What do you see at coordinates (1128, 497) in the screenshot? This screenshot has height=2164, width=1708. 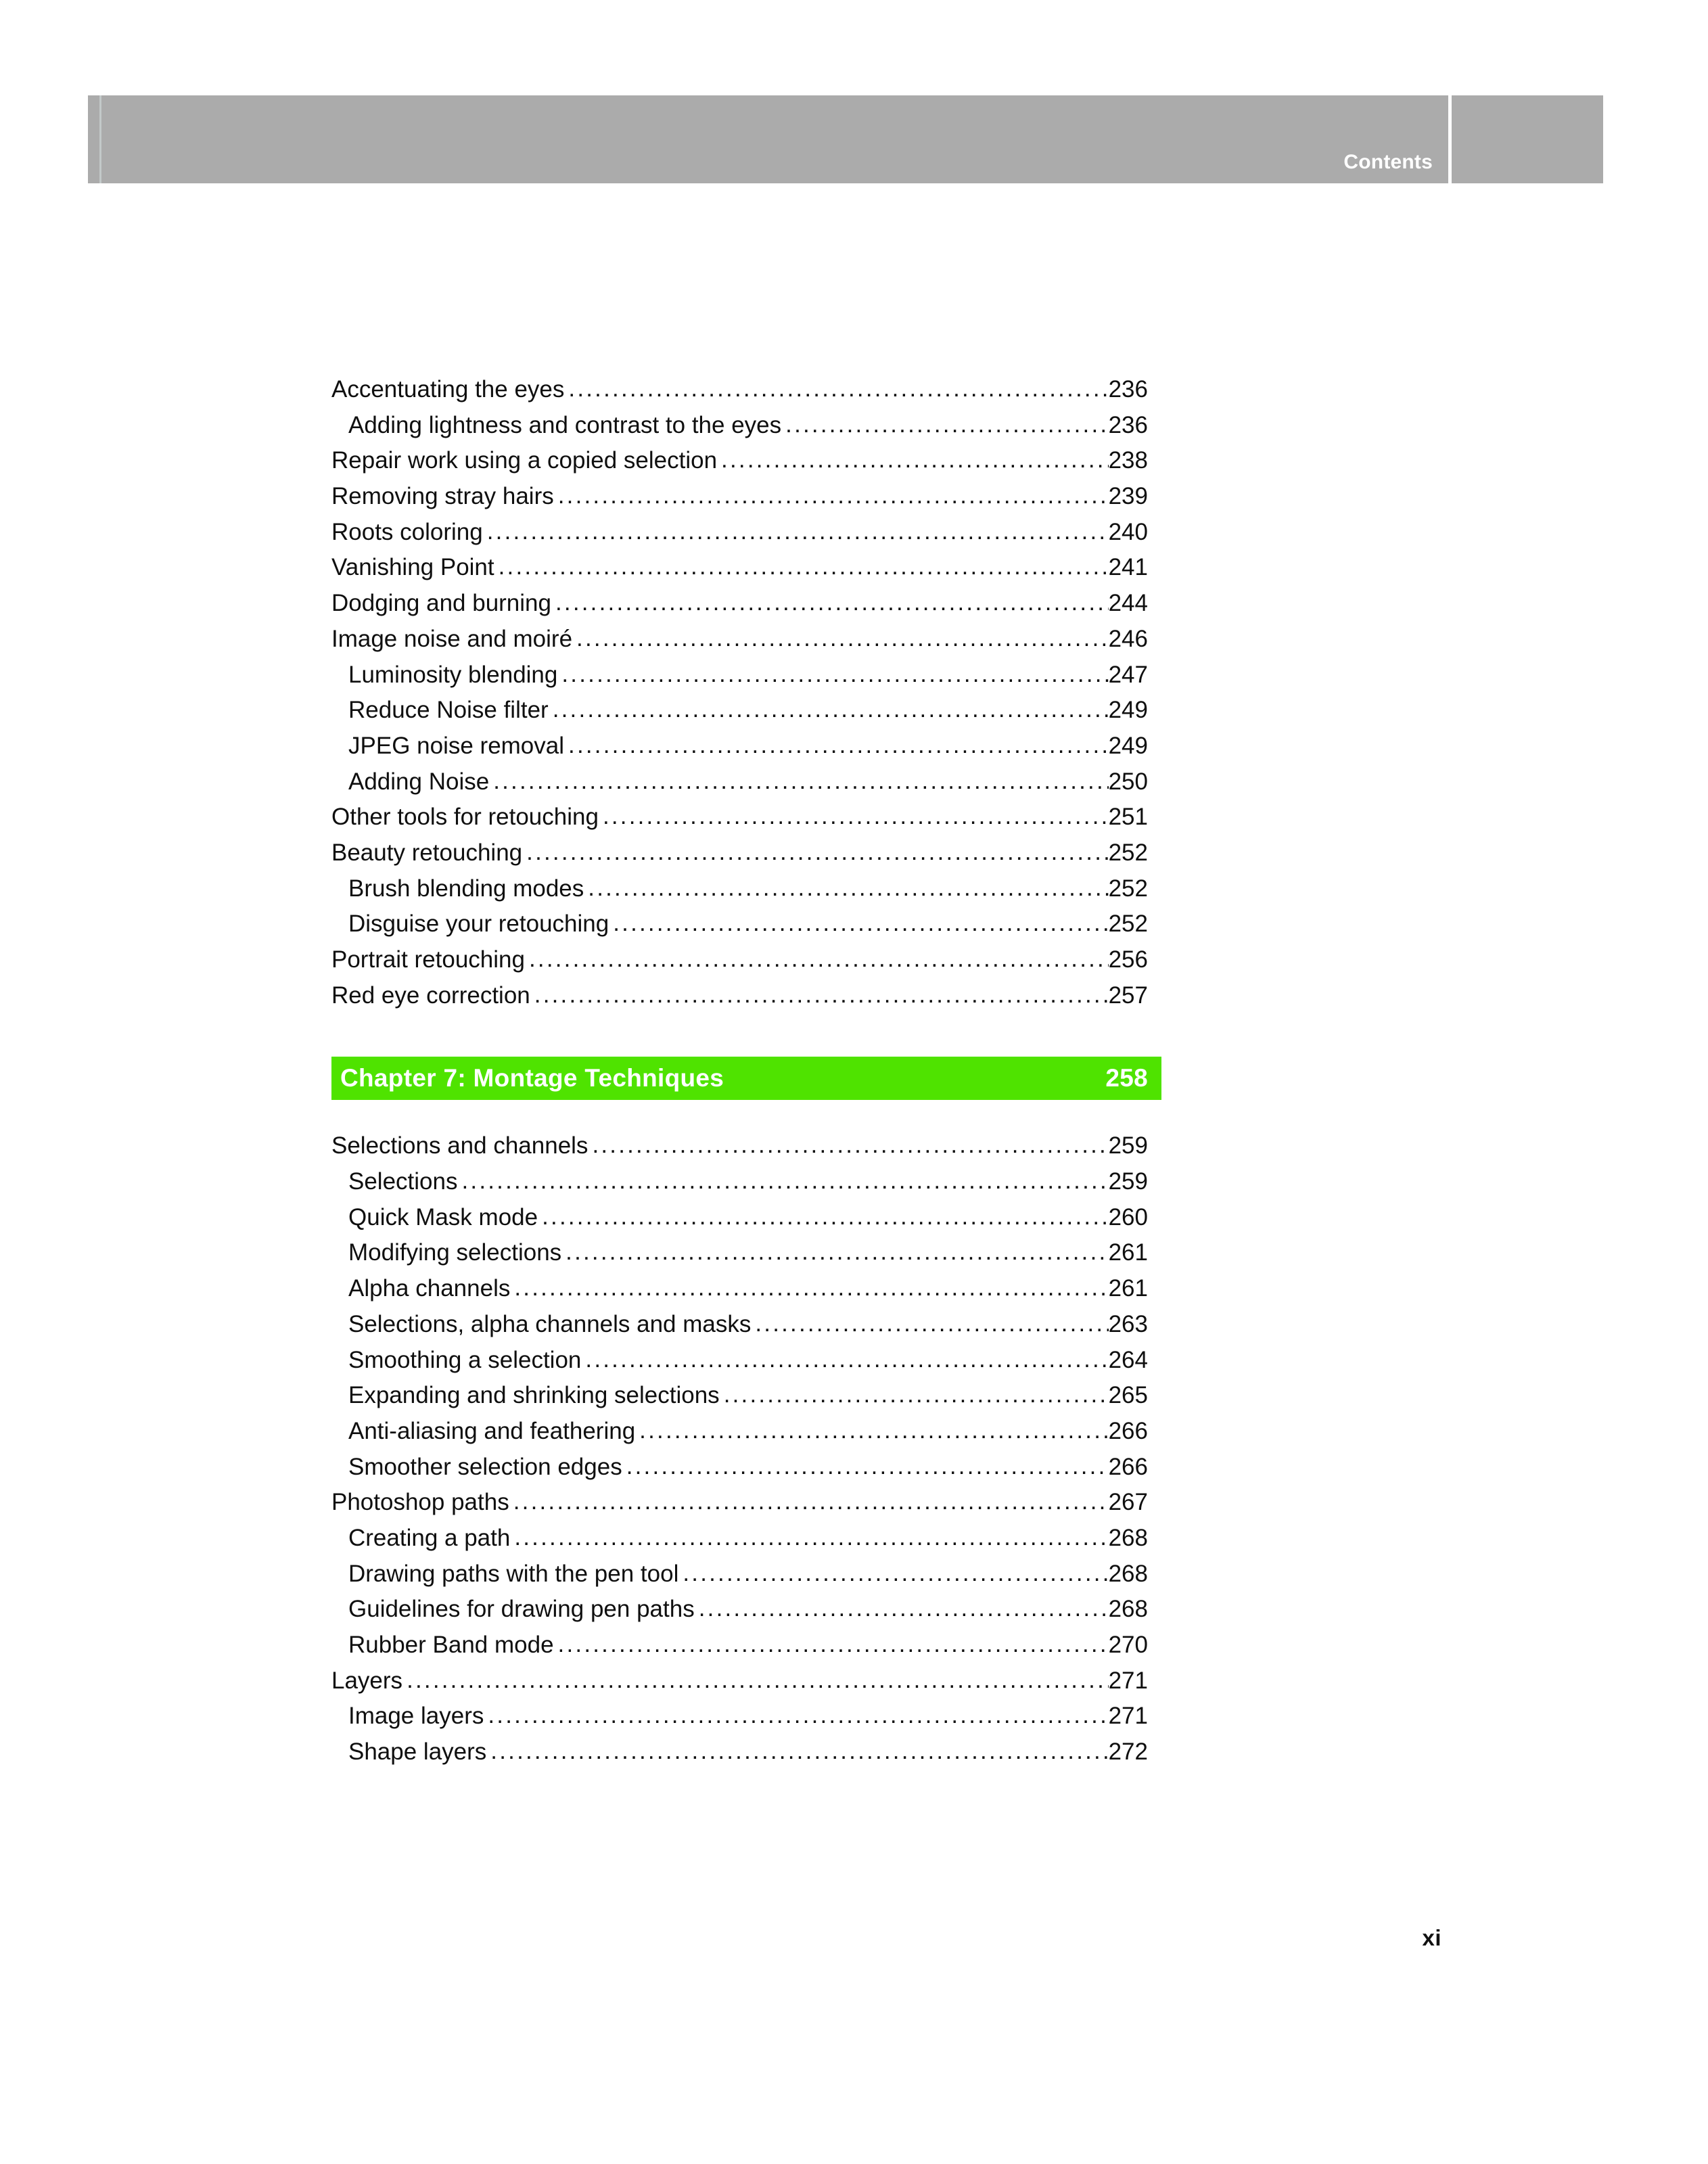 I see `toc-entry-page-number: 239` at bounding box center [1128, 497].